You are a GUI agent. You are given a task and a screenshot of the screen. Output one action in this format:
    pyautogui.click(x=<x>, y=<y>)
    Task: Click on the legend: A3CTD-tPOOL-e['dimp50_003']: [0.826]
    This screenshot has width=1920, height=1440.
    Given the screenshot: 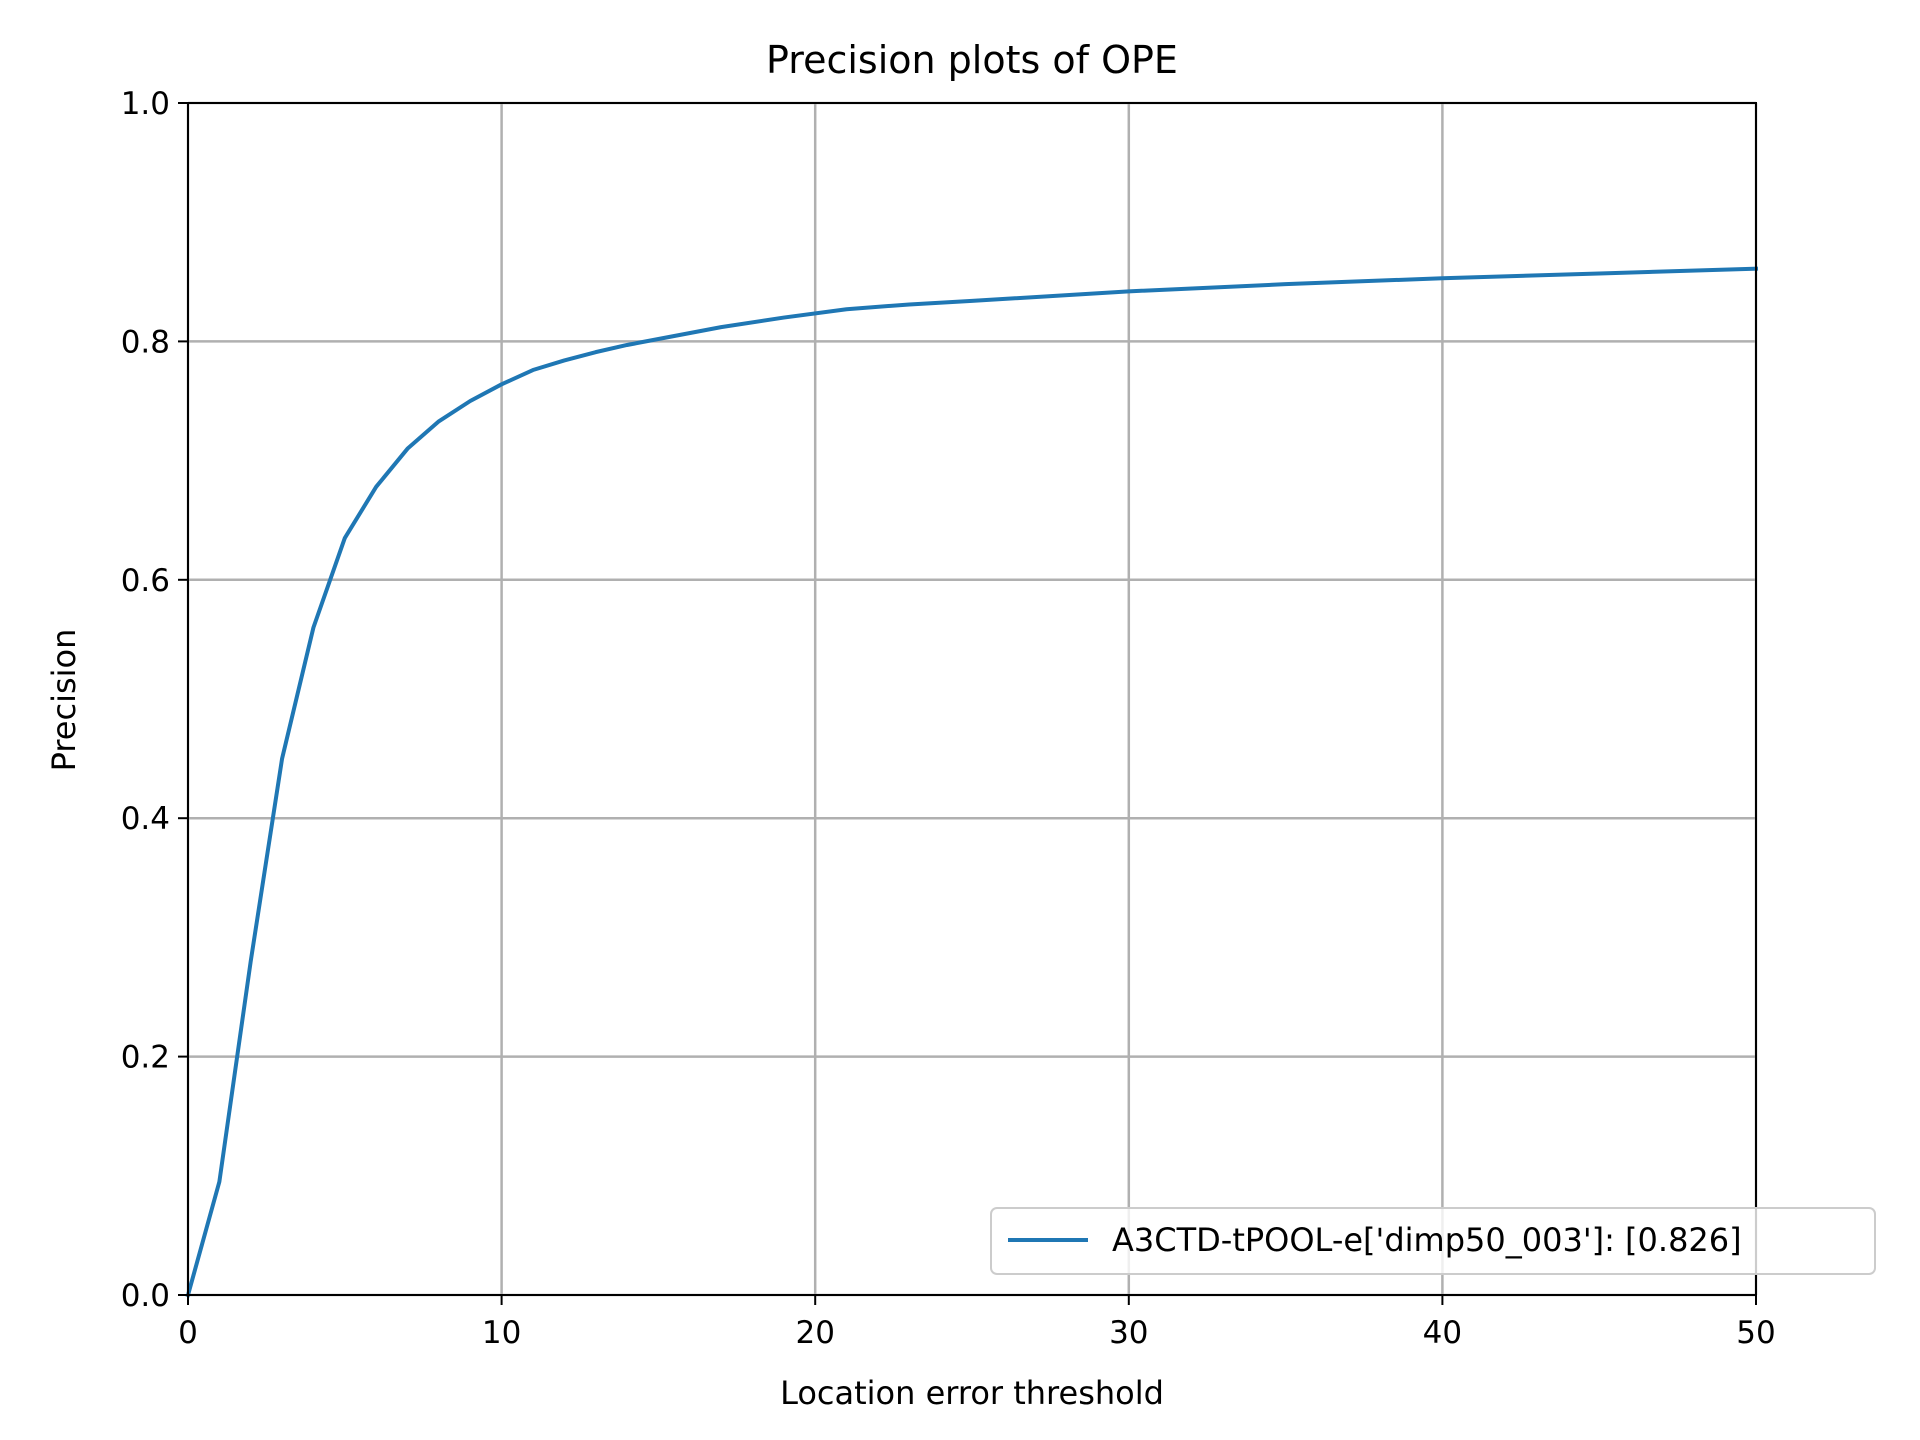 What is the action you would take?
    pyautogui.click(x=1433, y=1241)
    